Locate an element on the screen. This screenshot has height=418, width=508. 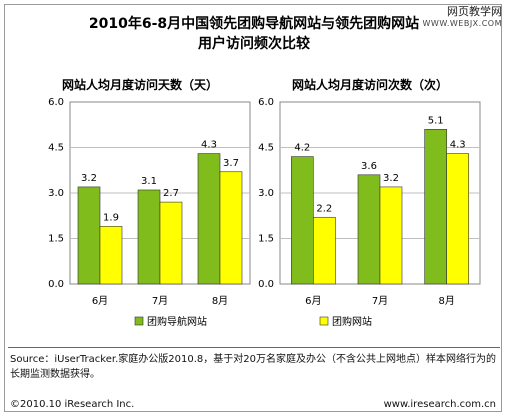
legend-label: 团购导航网站 is located at coordinates (177, 321).